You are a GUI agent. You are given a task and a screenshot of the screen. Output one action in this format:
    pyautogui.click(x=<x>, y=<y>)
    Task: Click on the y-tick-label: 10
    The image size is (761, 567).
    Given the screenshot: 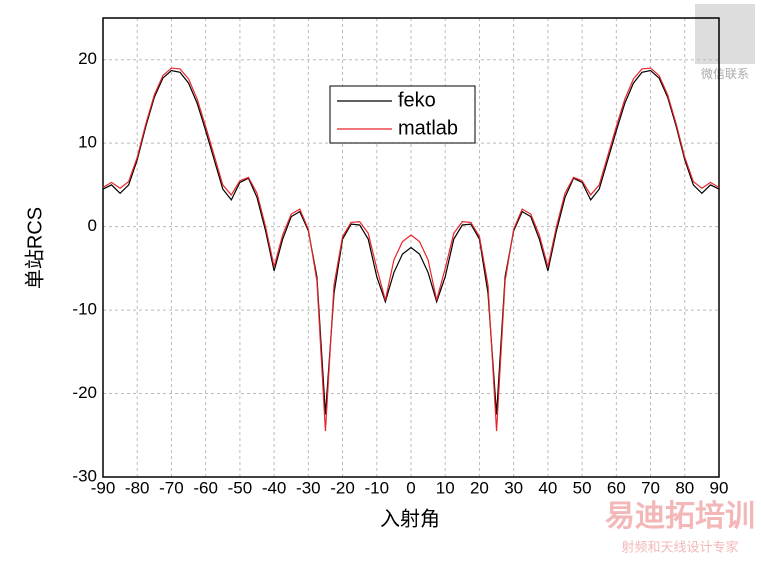 What is the action you would take?
    pyautogui.click(x=87, y=142)
    